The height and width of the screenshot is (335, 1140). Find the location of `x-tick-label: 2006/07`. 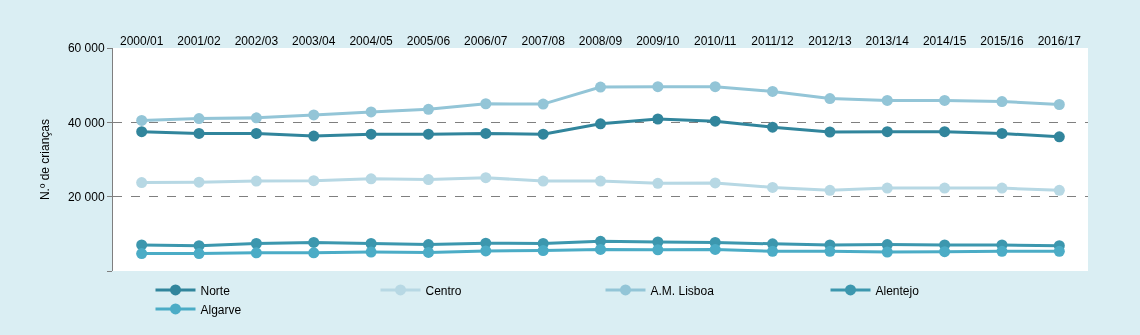

x-tick-label: 2006/07 is located at coordinates (486, 40).